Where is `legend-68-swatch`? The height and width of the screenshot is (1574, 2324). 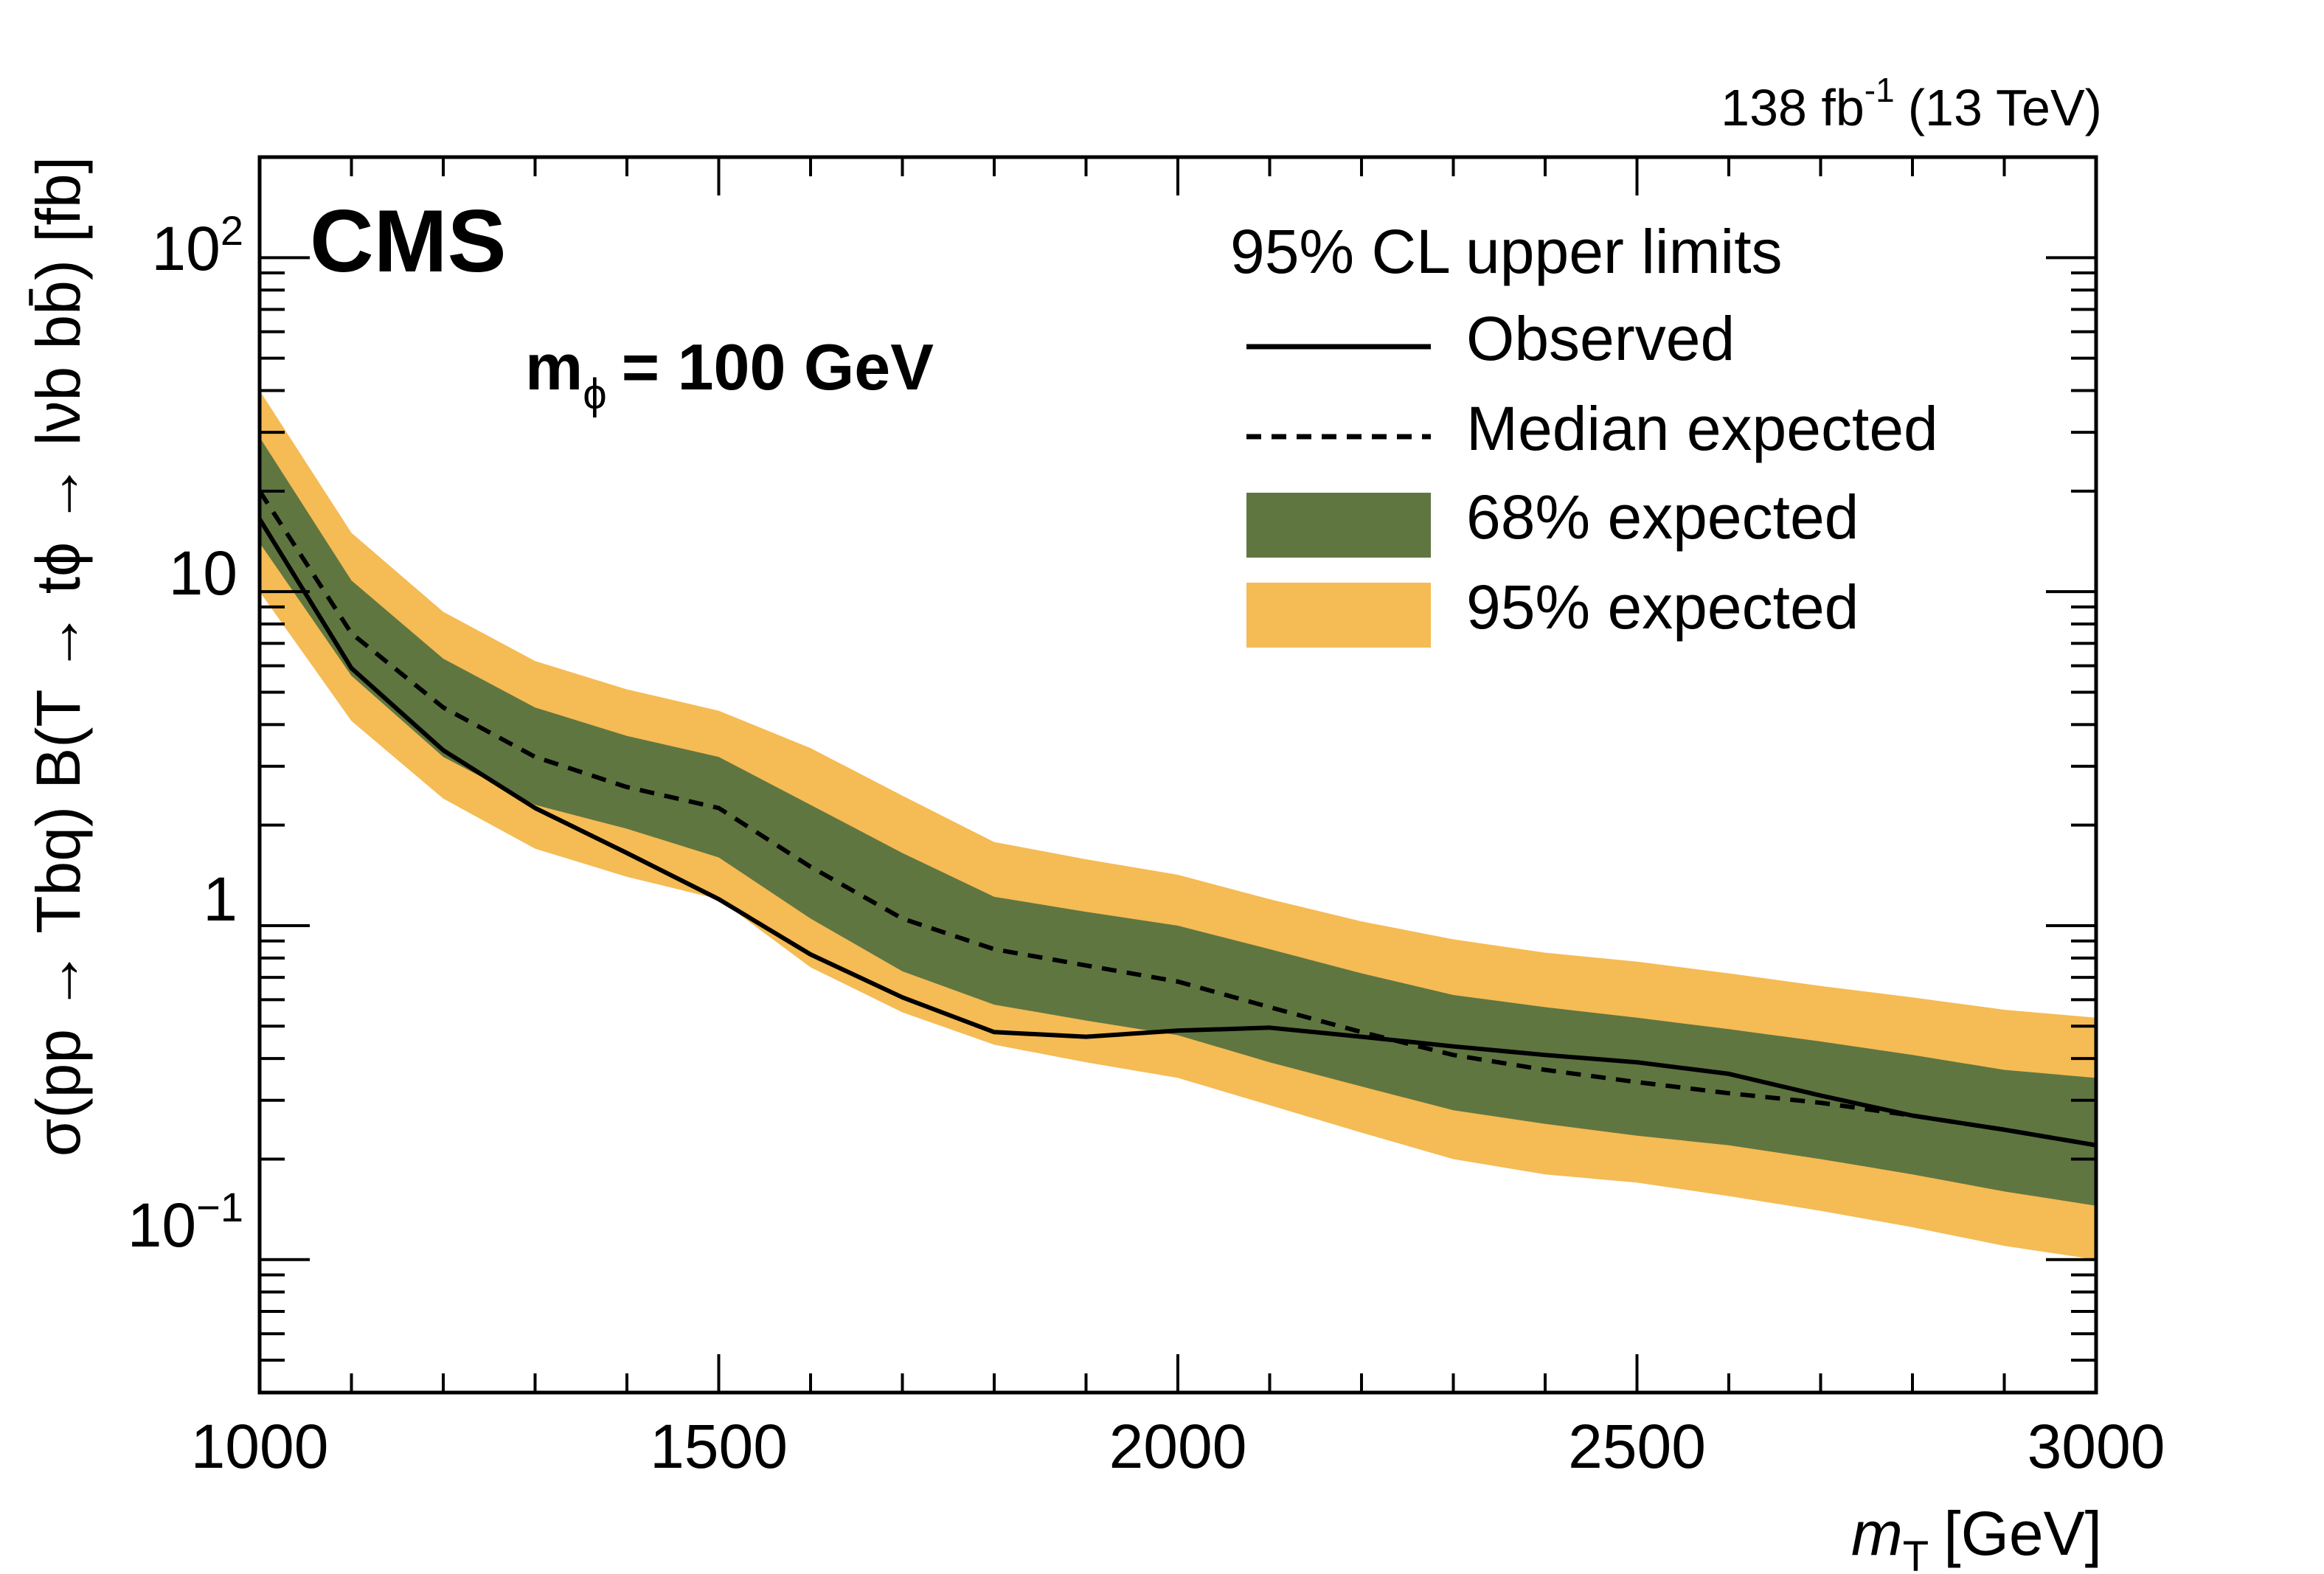 legend-68-swatch is located at coordinates (1339, 525).